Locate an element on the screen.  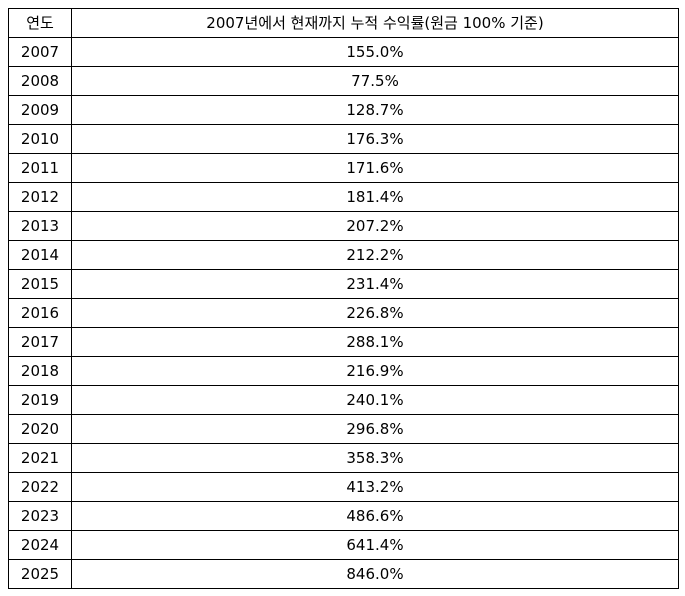
header-row: 연도 2007년에서 현재까지 누적 수익률(원금 100% 기준) is located at coordinates (343, 23).